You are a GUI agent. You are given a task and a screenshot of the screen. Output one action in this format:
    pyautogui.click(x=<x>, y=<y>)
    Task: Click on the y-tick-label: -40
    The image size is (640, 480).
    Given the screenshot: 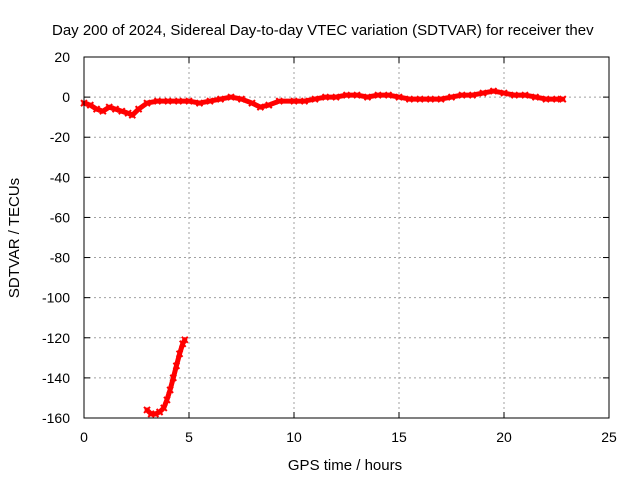 What is the action you would take?
    pyautogui.click(x=60, y=177)
    